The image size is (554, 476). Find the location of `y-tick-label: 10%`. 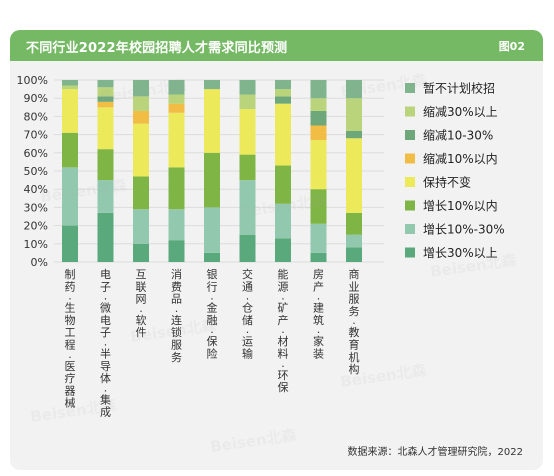

y-tick-label: 10% is located at coordinates (36, 244).